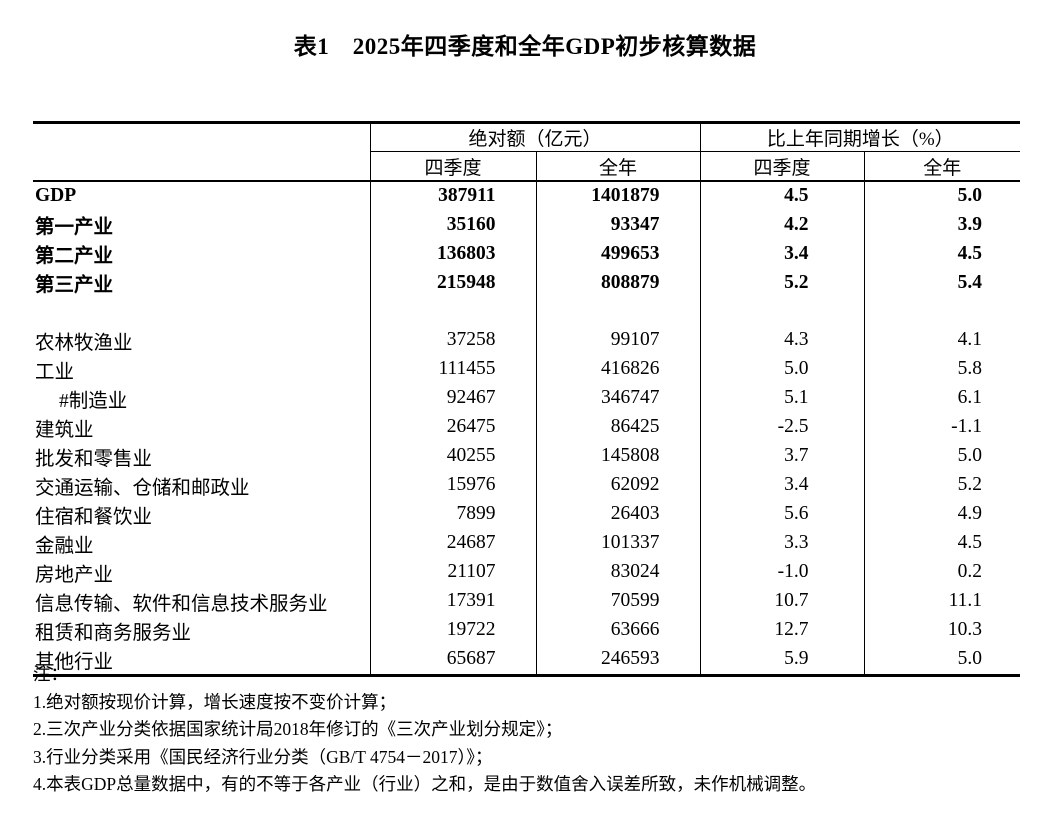  I want to click on table-row: 住宿和餐饮业 7899 26403 5.6 4.9, so click(527, 514).